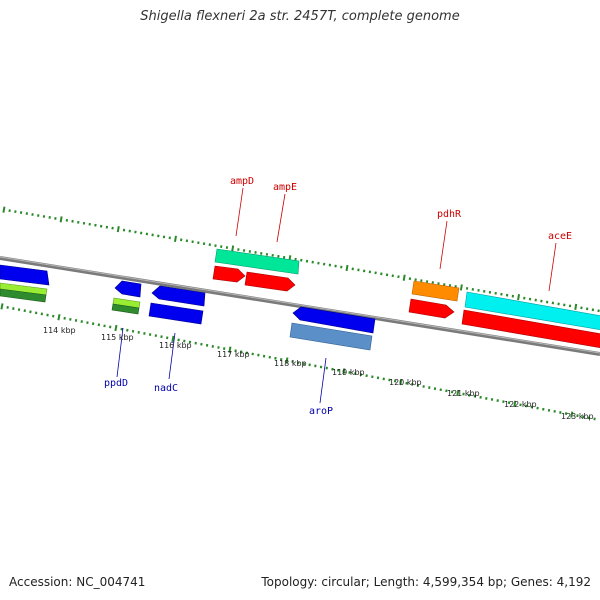 This screenshot has height=600, width=600. Describe the element at coordinates (117, 337) in the screenshot. I see `scale-label-115: 115 kbp` at that location.